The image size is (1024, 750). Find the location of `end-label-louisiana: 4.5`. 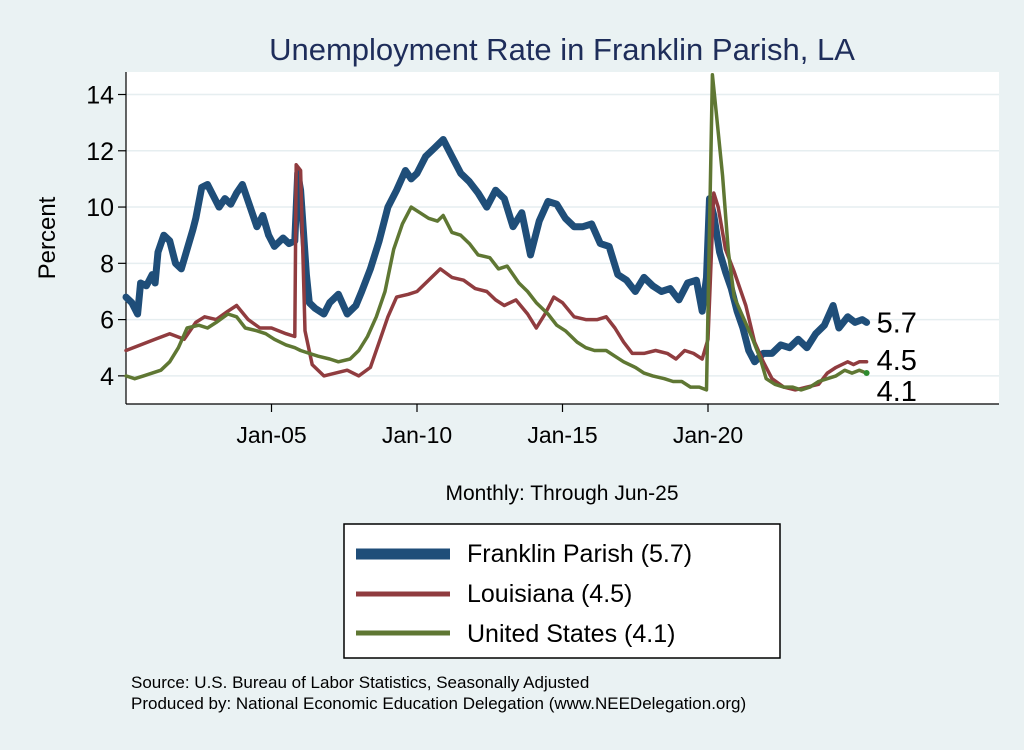

end-label-louisiana: 4.5 is located at coordinates (897, 361).